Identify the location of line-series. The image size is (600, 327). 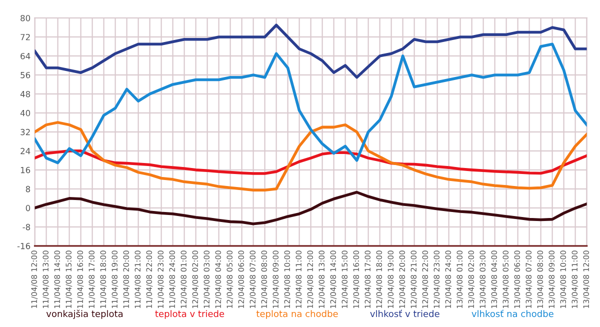
(310, 208).